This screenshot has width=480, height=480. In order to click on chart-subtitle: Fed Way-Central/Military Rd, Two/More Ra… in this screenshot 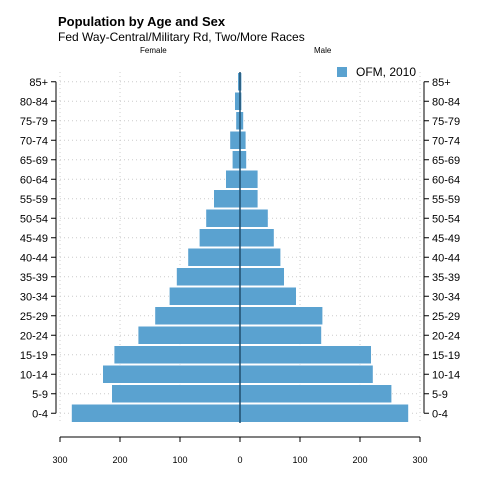, I will do `click(181, 37)`.